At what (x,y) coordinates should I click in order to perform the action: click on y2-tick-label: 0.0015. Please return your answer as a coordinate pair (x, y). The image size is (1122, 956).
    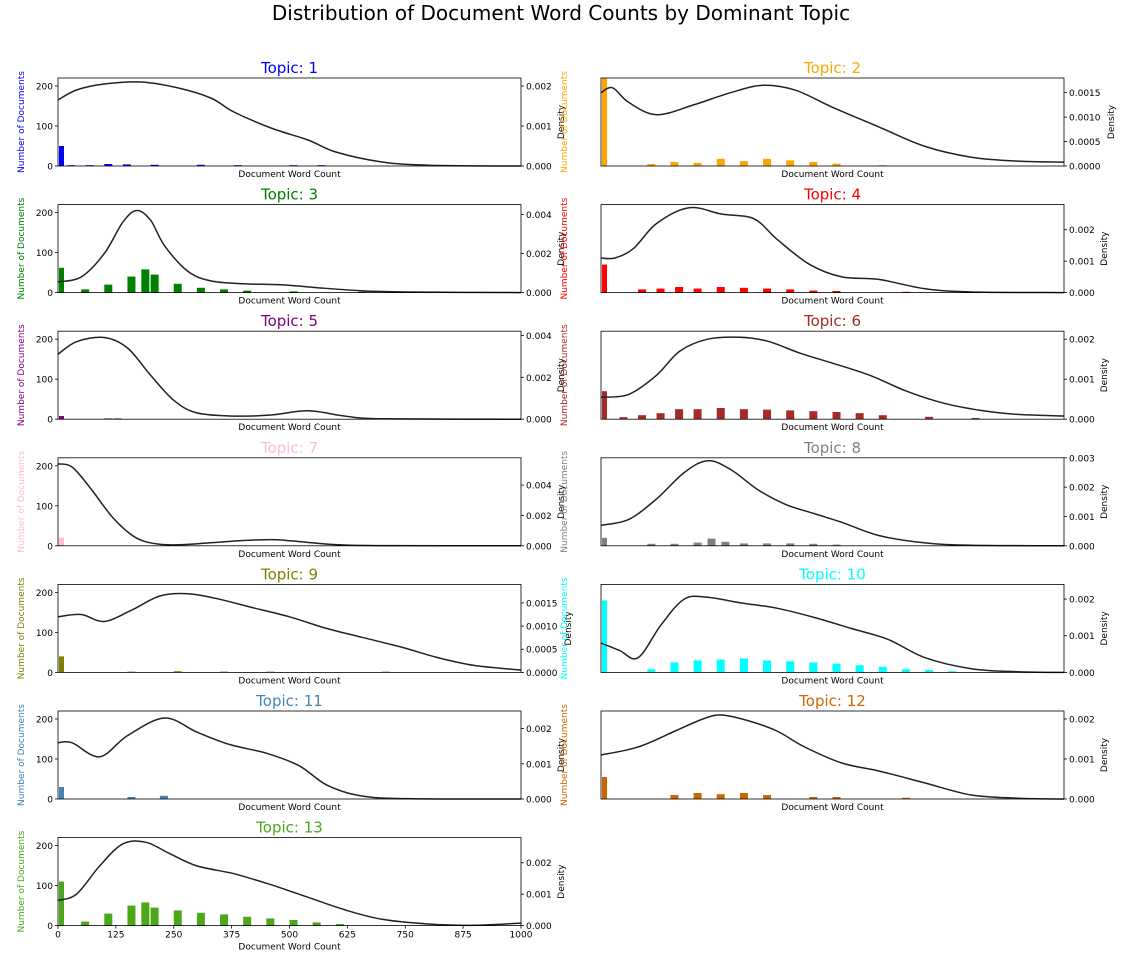
    Looking at the image, I should click on (1085, 94).